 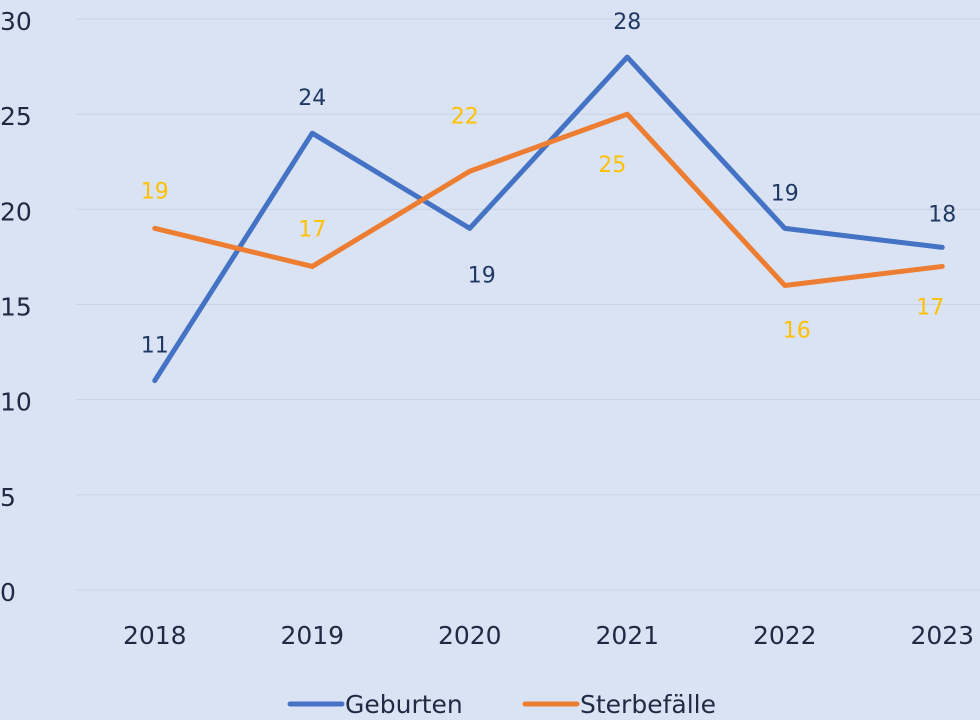 I want to click on data-label: 18, so click(x=942, y=214).